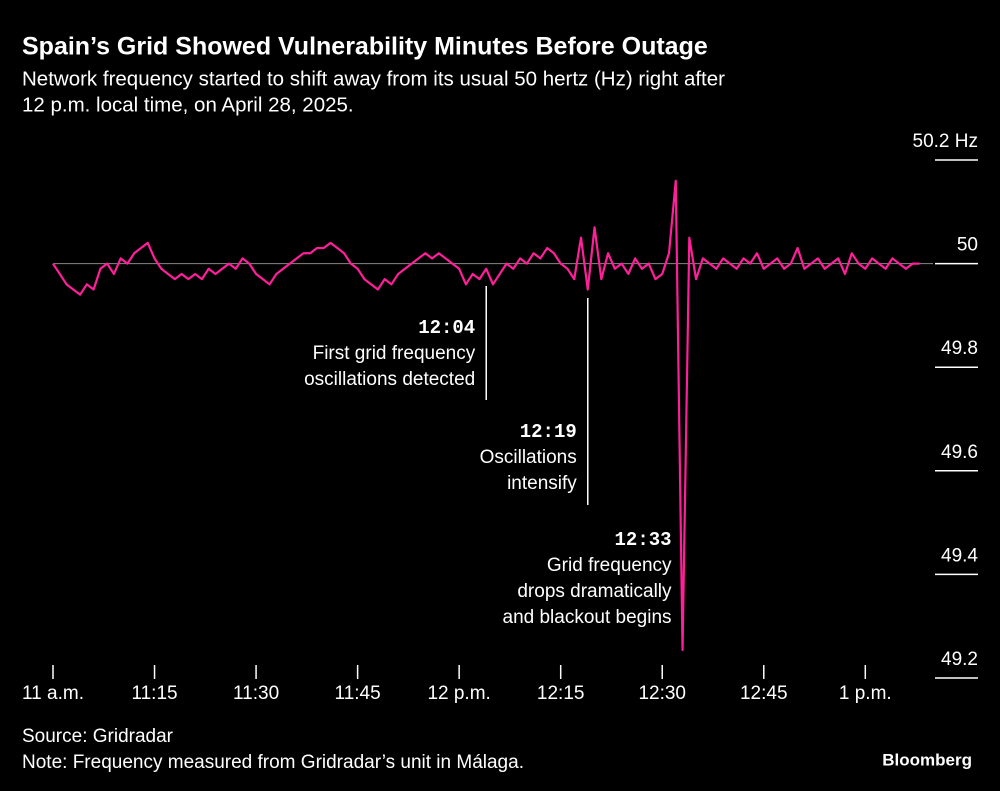 Image resolution: width=1000 pixels, height=791 pixels. Describe the element at coordinates (662, 693) in the screenshot. I see `x-tick-label: 12:30` at that location.